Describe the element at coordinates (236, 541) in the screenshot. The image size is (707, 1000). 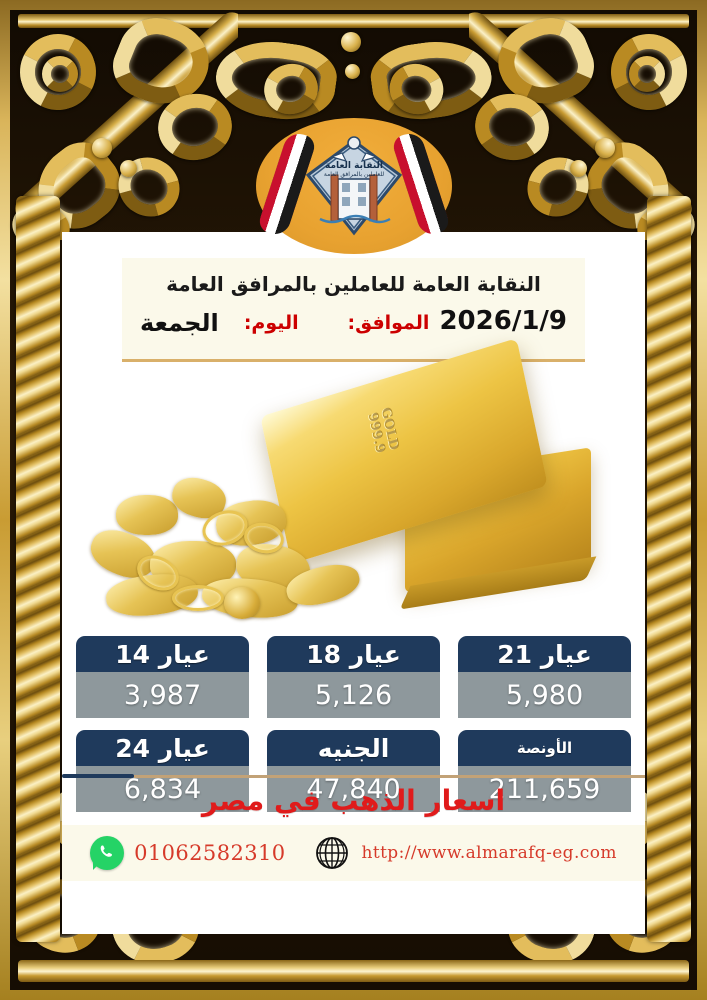
I see `jewelry-pile` at that location.